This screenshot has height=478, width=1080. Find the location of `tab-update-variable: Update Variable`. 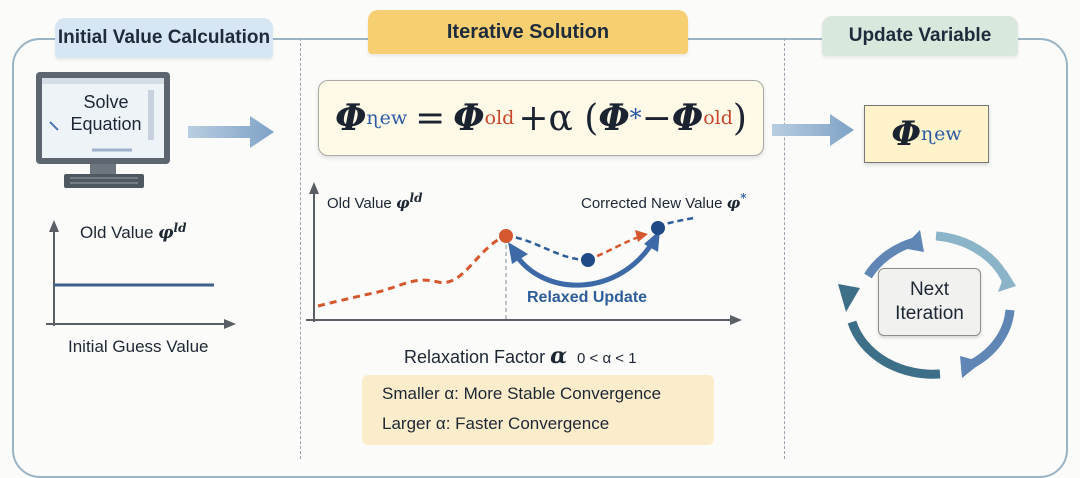

tab-update-variable: Update Variable is located at coordinates (920, 36).